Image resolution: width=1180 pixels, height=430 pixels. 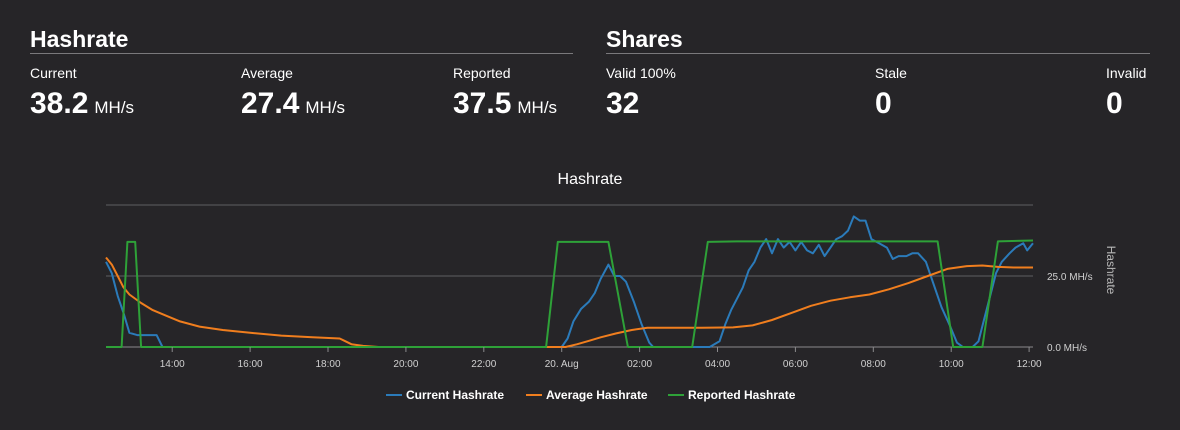 What do you see at coordinates (623, 103) in the screenshot?
I see `valid-shares-value: 32` at bounding box center [623, 103].